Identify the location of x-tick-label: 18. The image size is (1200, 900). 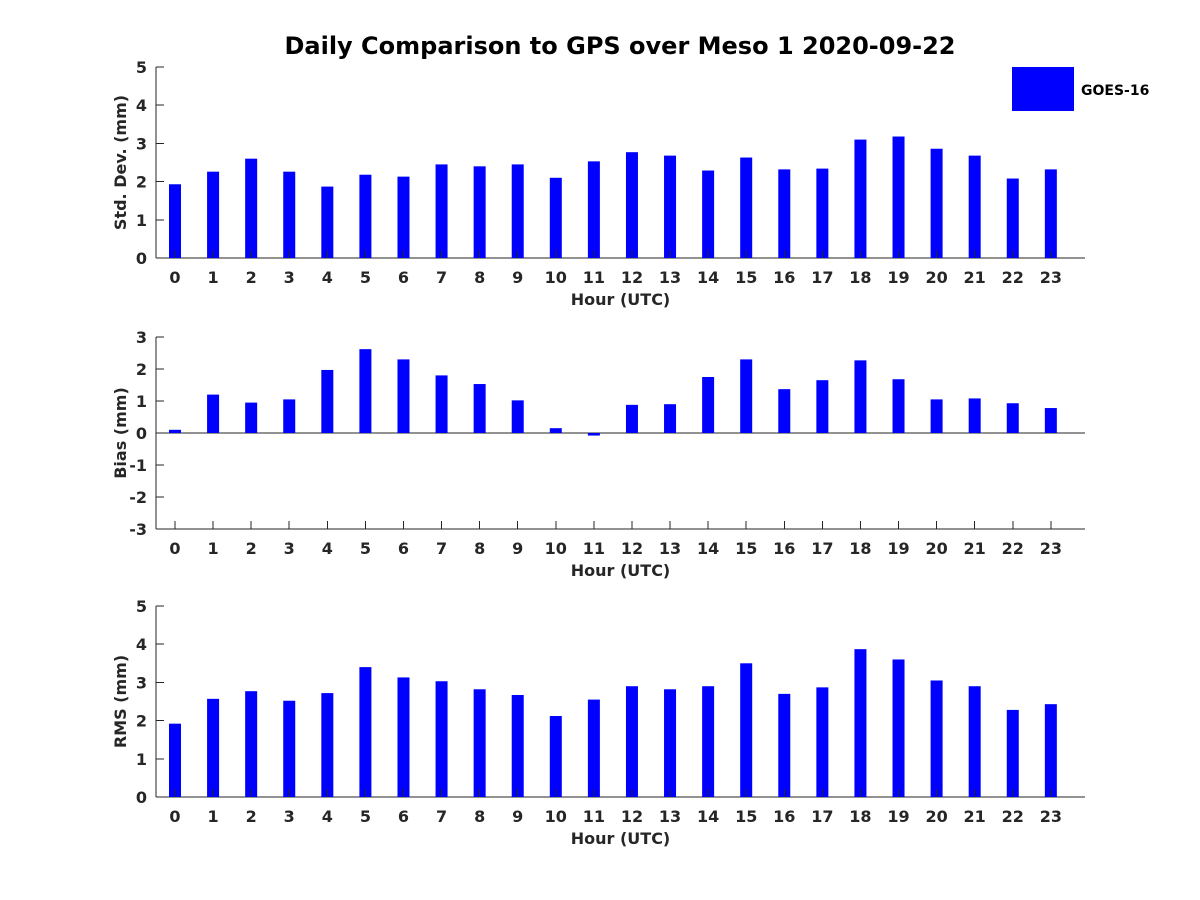
(860, 548).